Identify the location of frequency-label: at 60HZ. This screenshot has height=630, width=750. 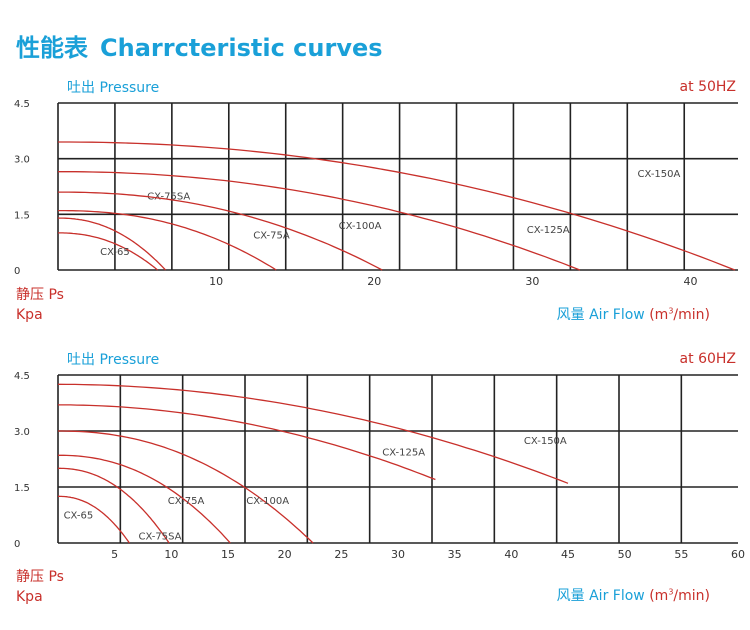
(707, 359).